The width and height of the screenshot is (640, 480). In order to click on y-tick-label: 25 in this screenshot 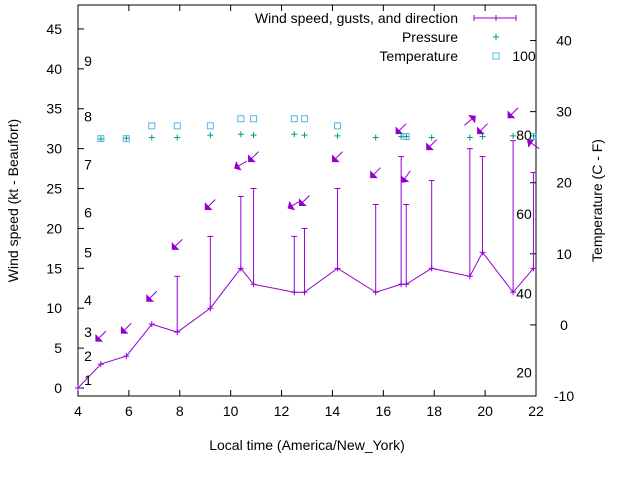, I will do `click(54, 189)`.